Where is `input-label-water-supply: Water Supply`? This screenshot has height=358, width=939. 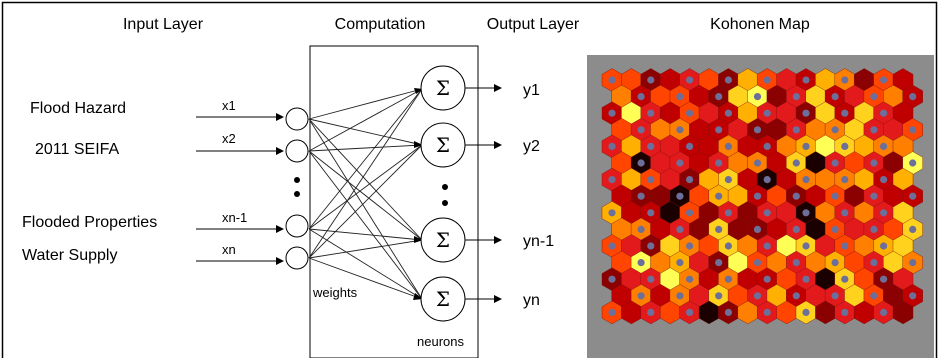
input-label-water-supply: Water Supply is located at coordinates (69, 255).